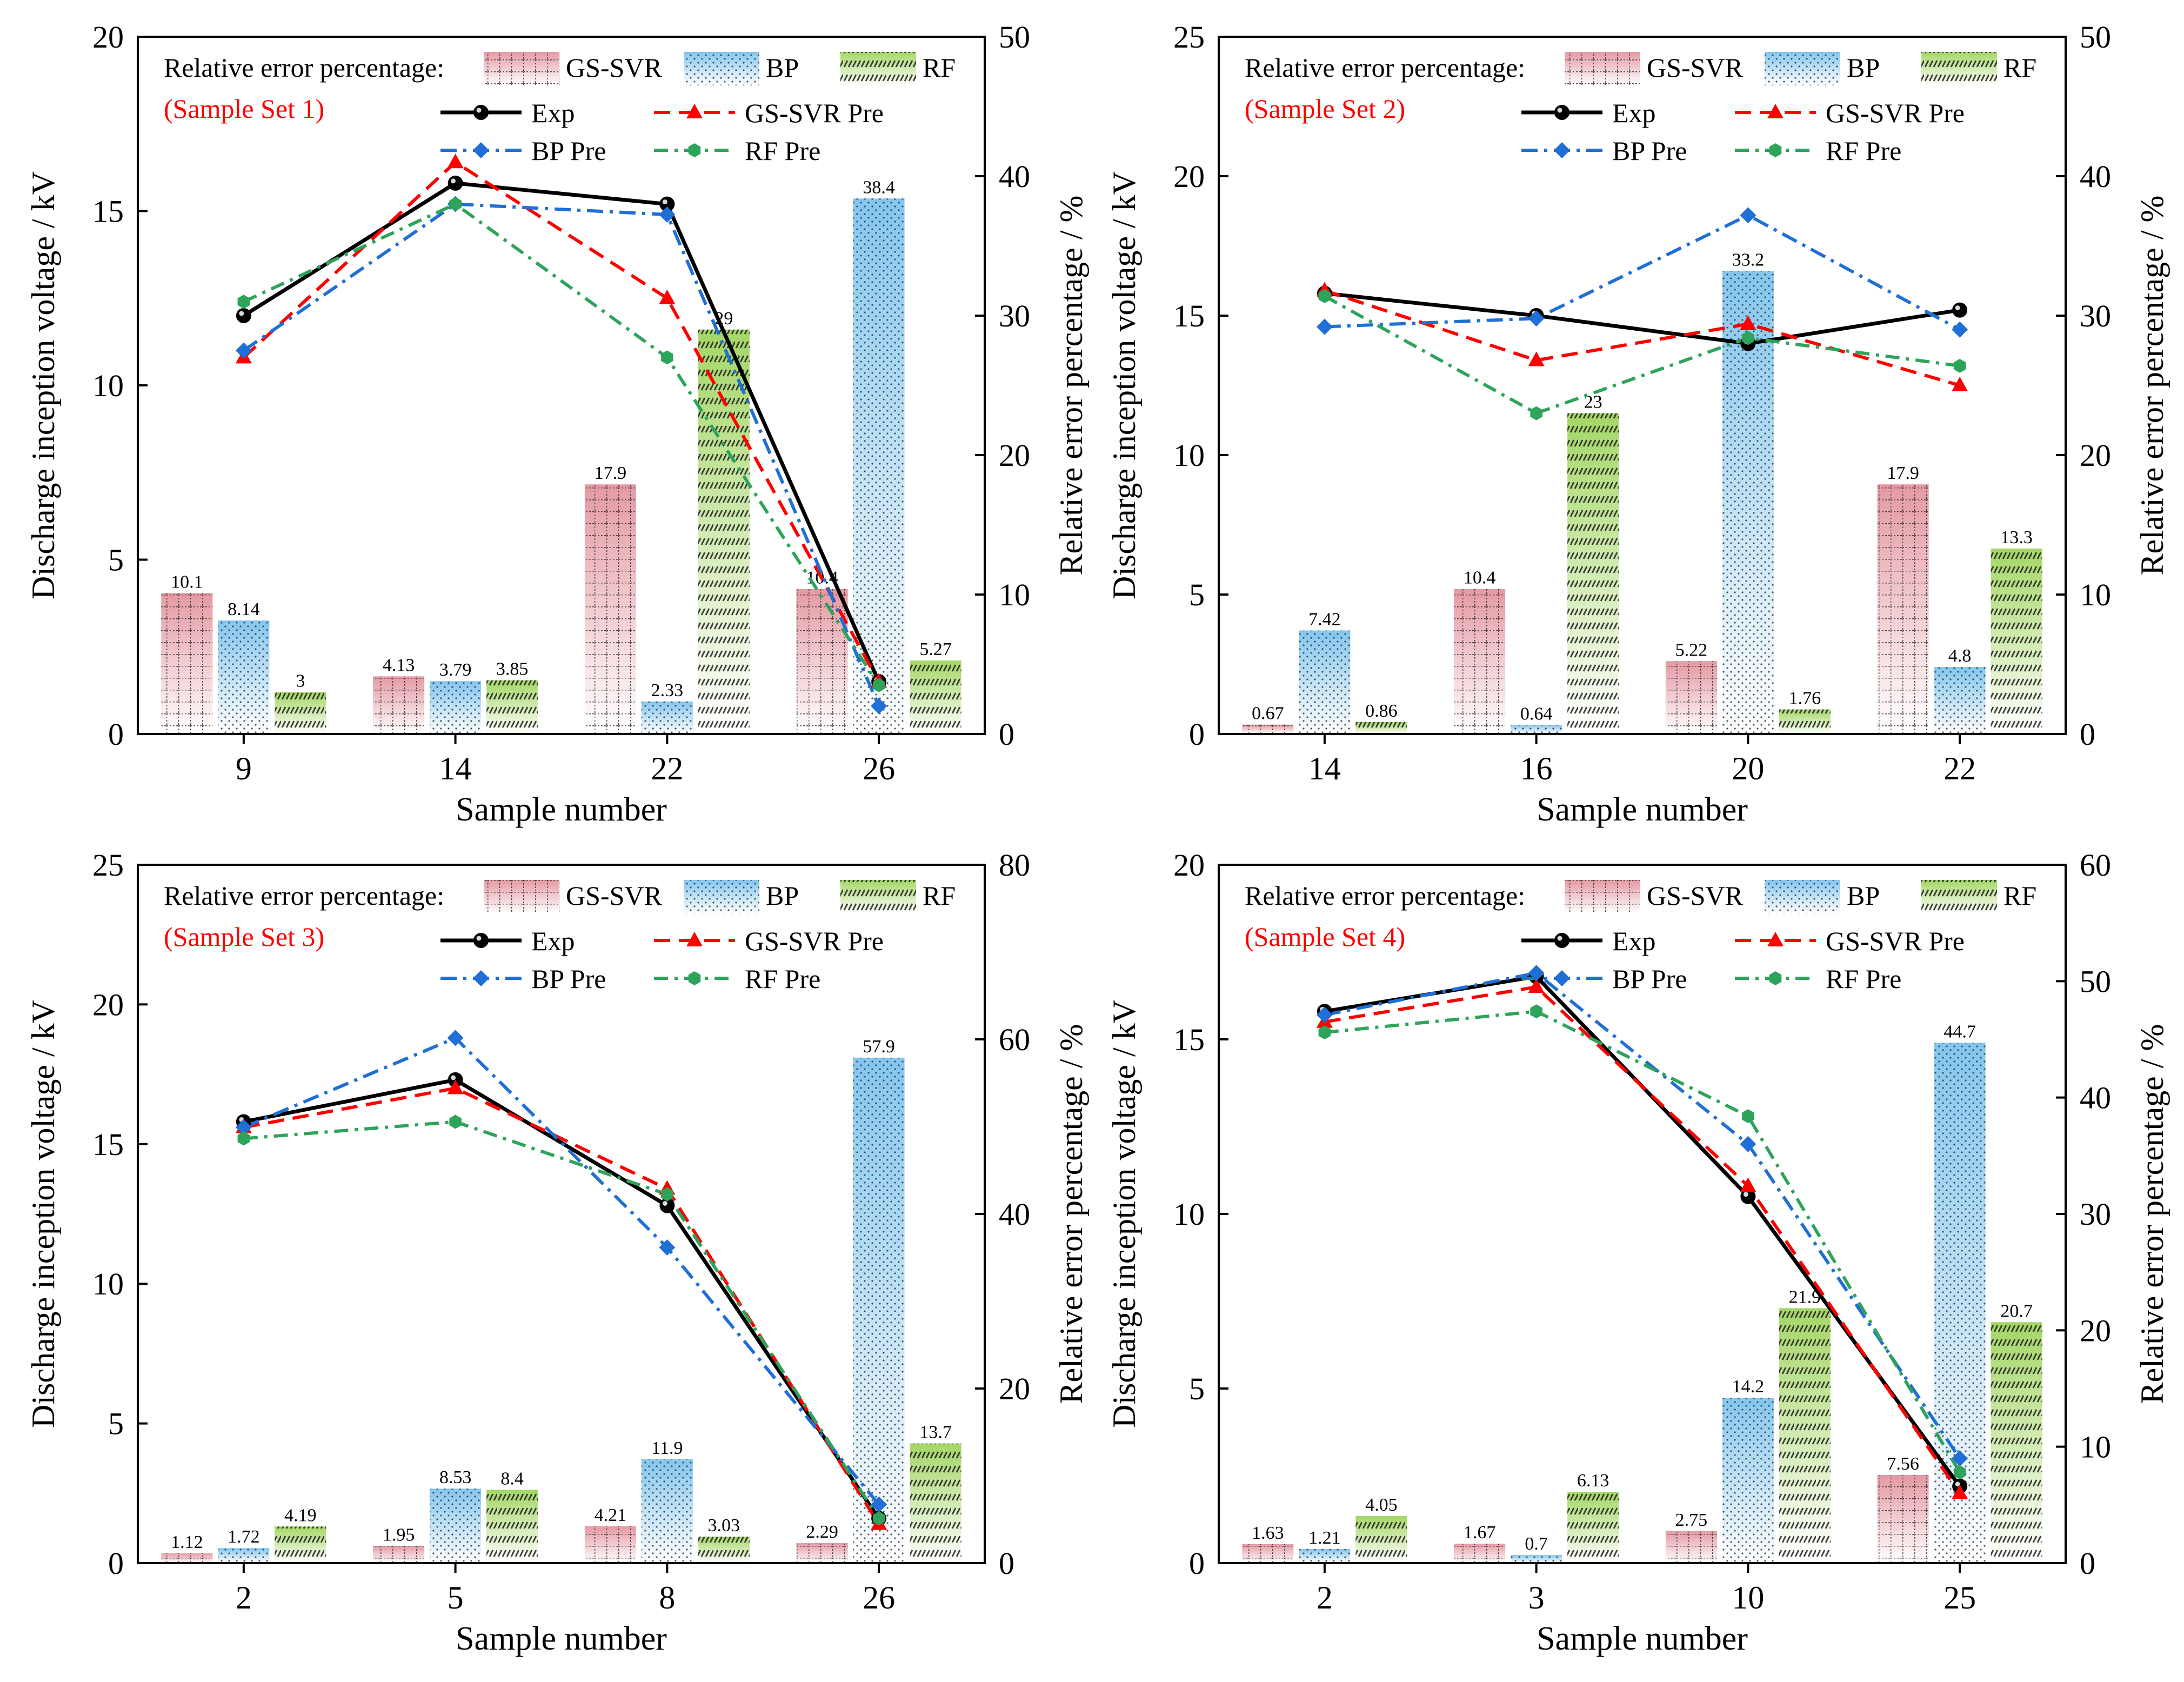 Image resolution: width=2184 pixels, height=1682 pixels. Describe the element at coordinates (1385, 895) in the screenshot. I see `legend-bar-title: Relative error percentage:` at that location.